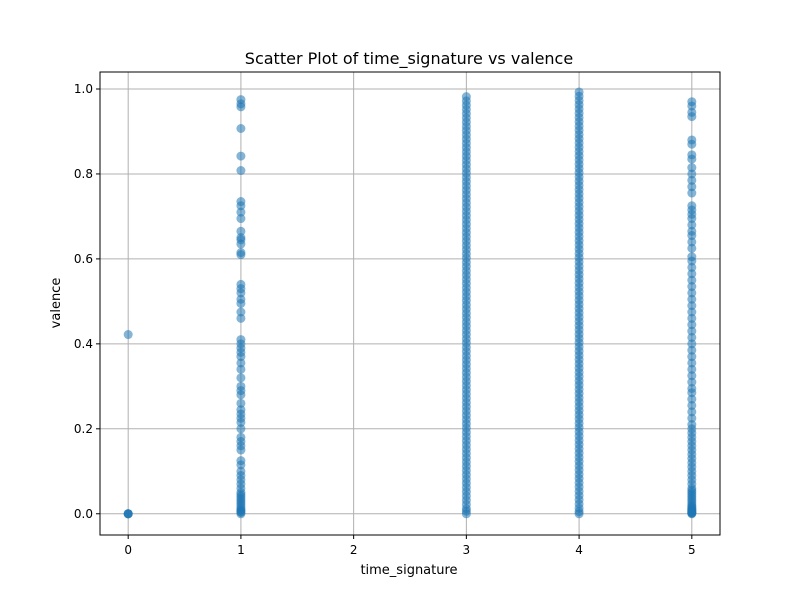 The width and height of the screenshot is (800, 604). What do you see at coordinates (56, 303) in the screenshot?
I see `y-axis-label: valence` at bounding box center [56, 303].